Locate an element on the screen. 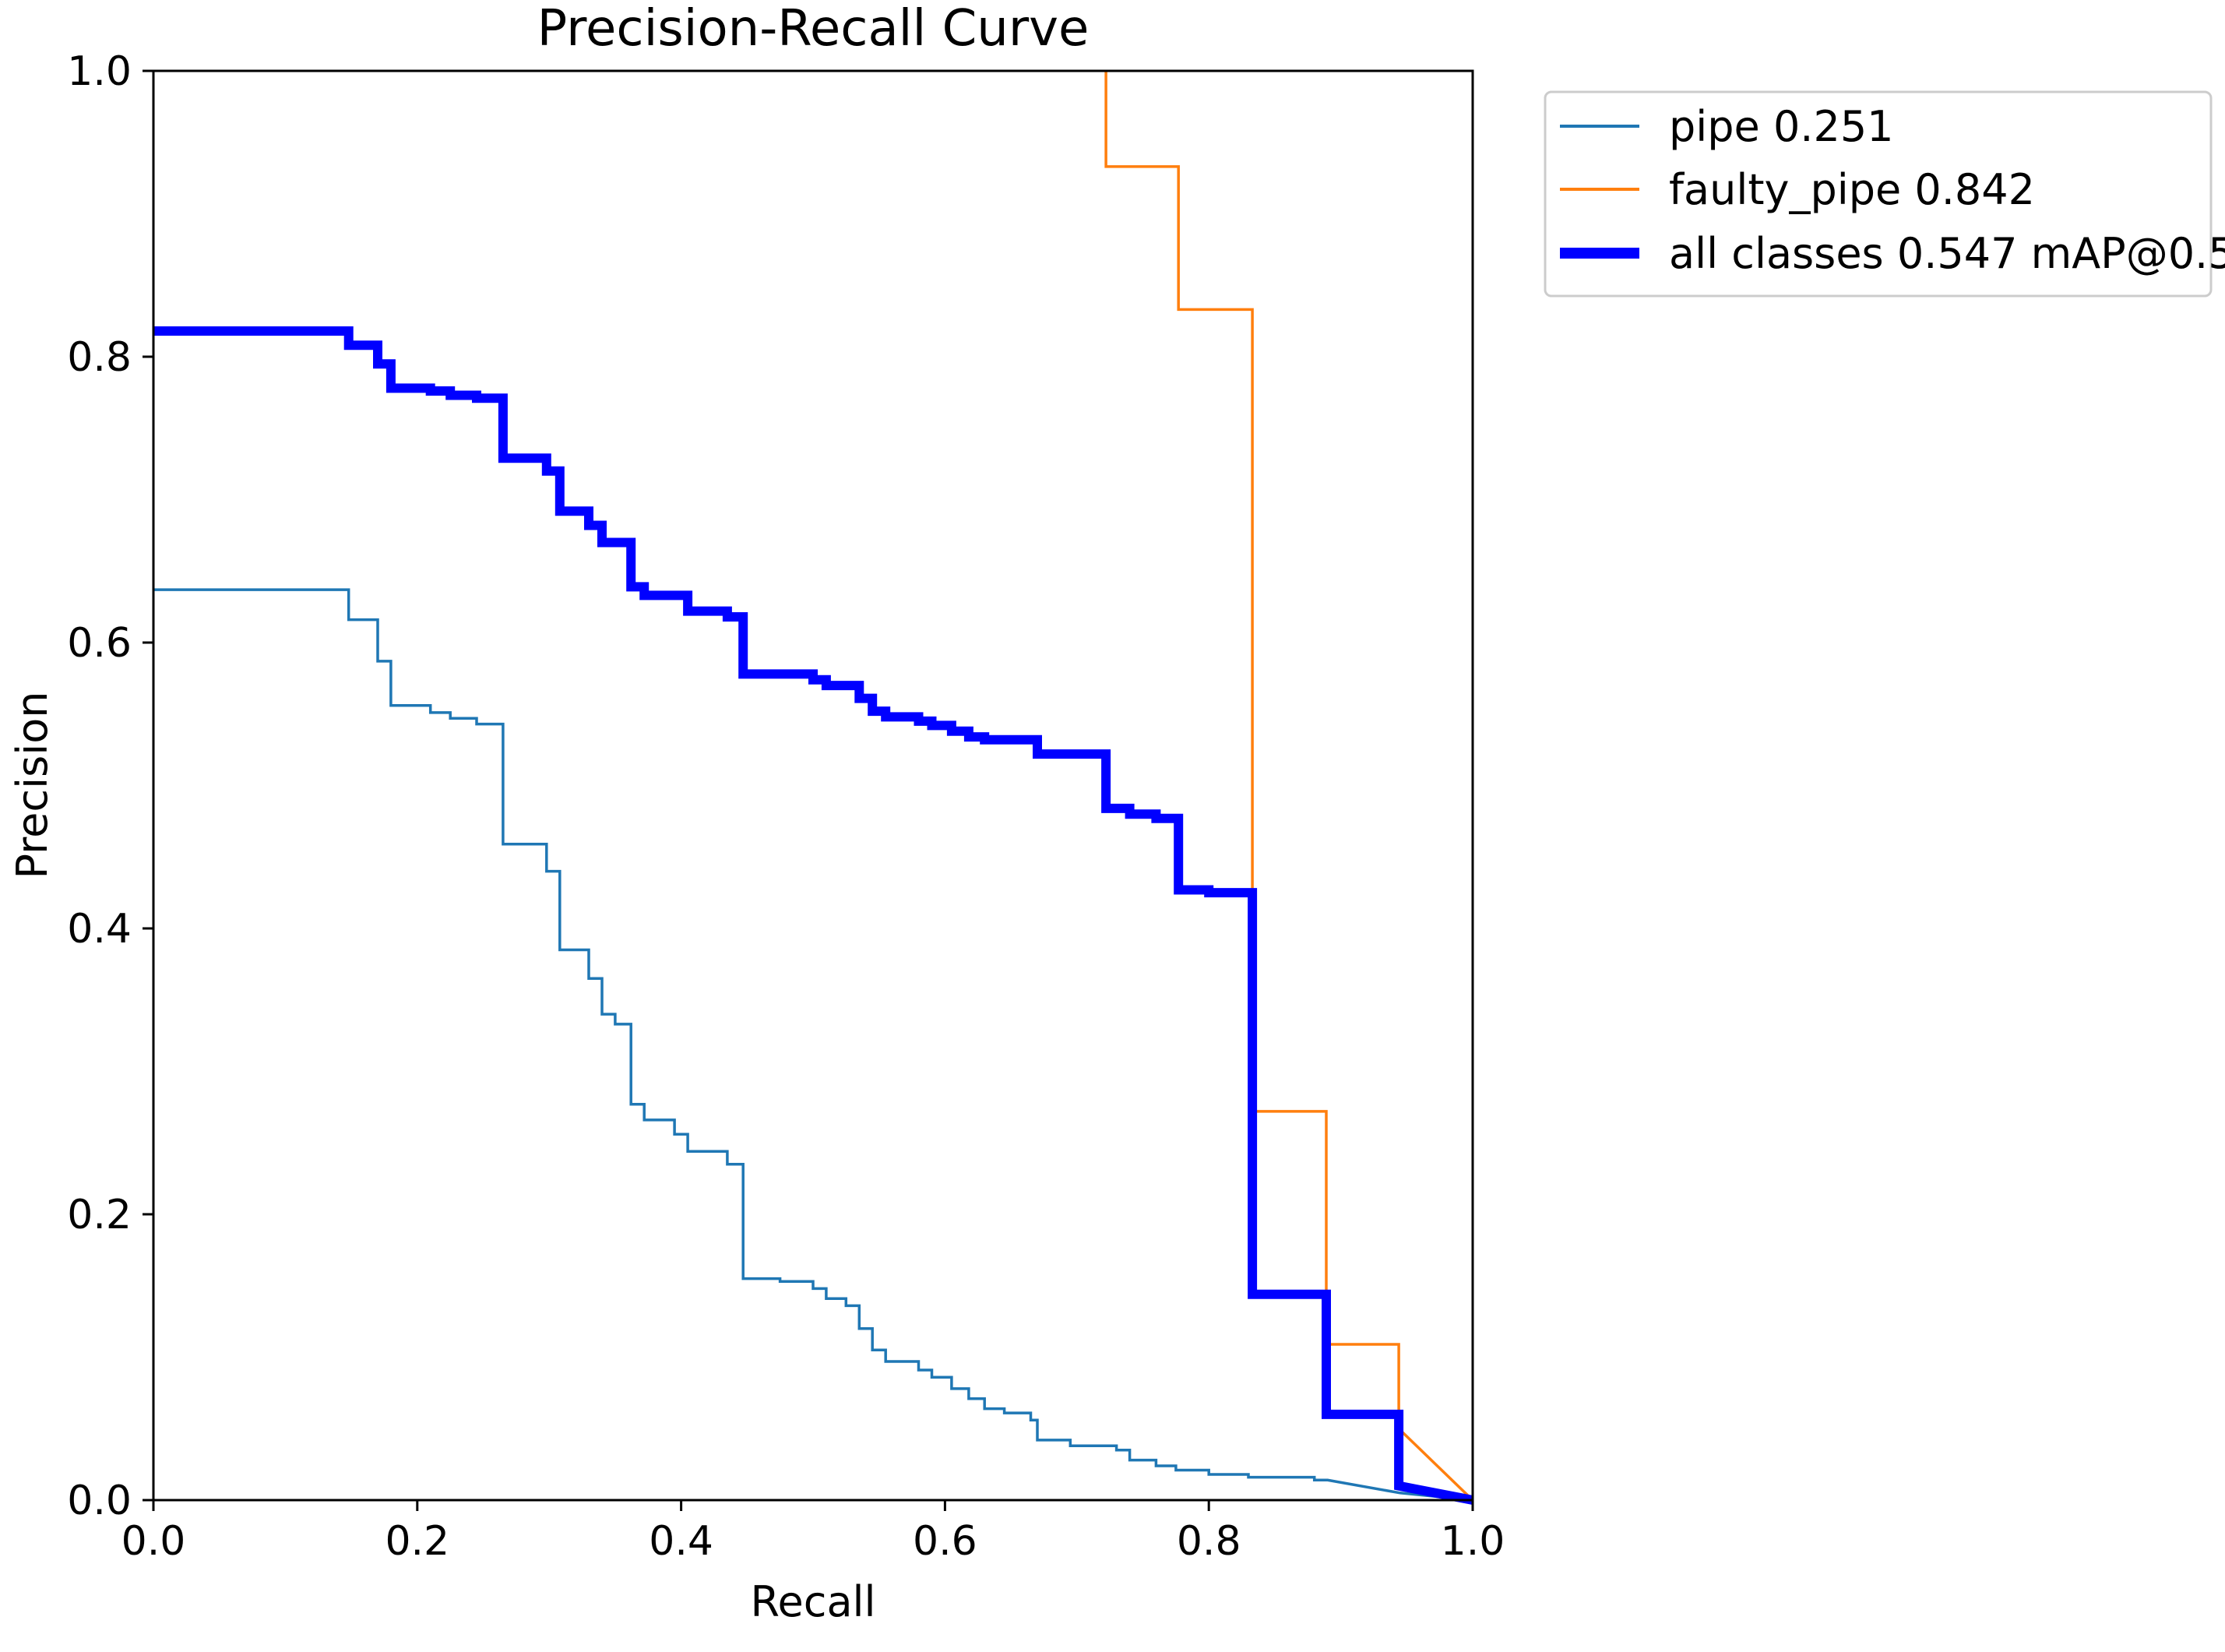 The image size is (2225, 1652). y-axis-label: Precision is located at coordinates (32, 785).